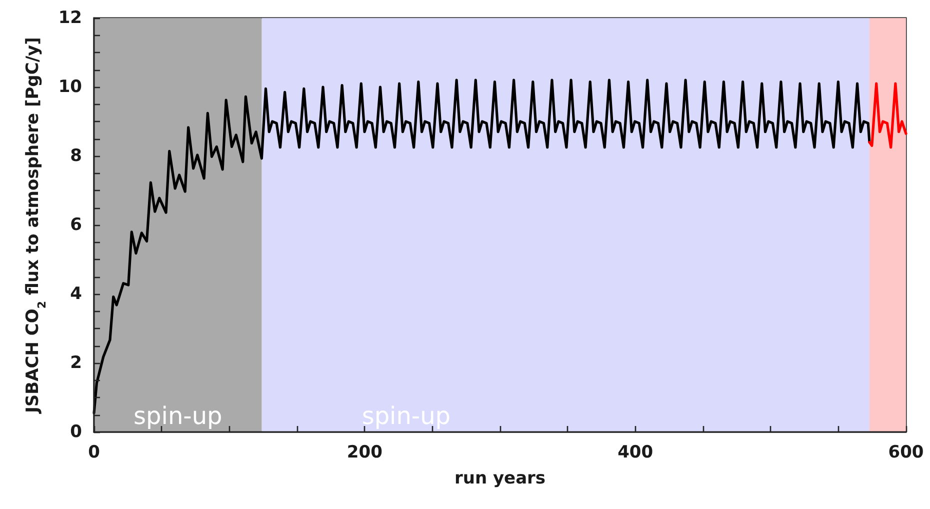  What do you see at coordinates (364, 452) in the screenshot?
I see `x-tick-label: 200` at bounding box center [364, 452].